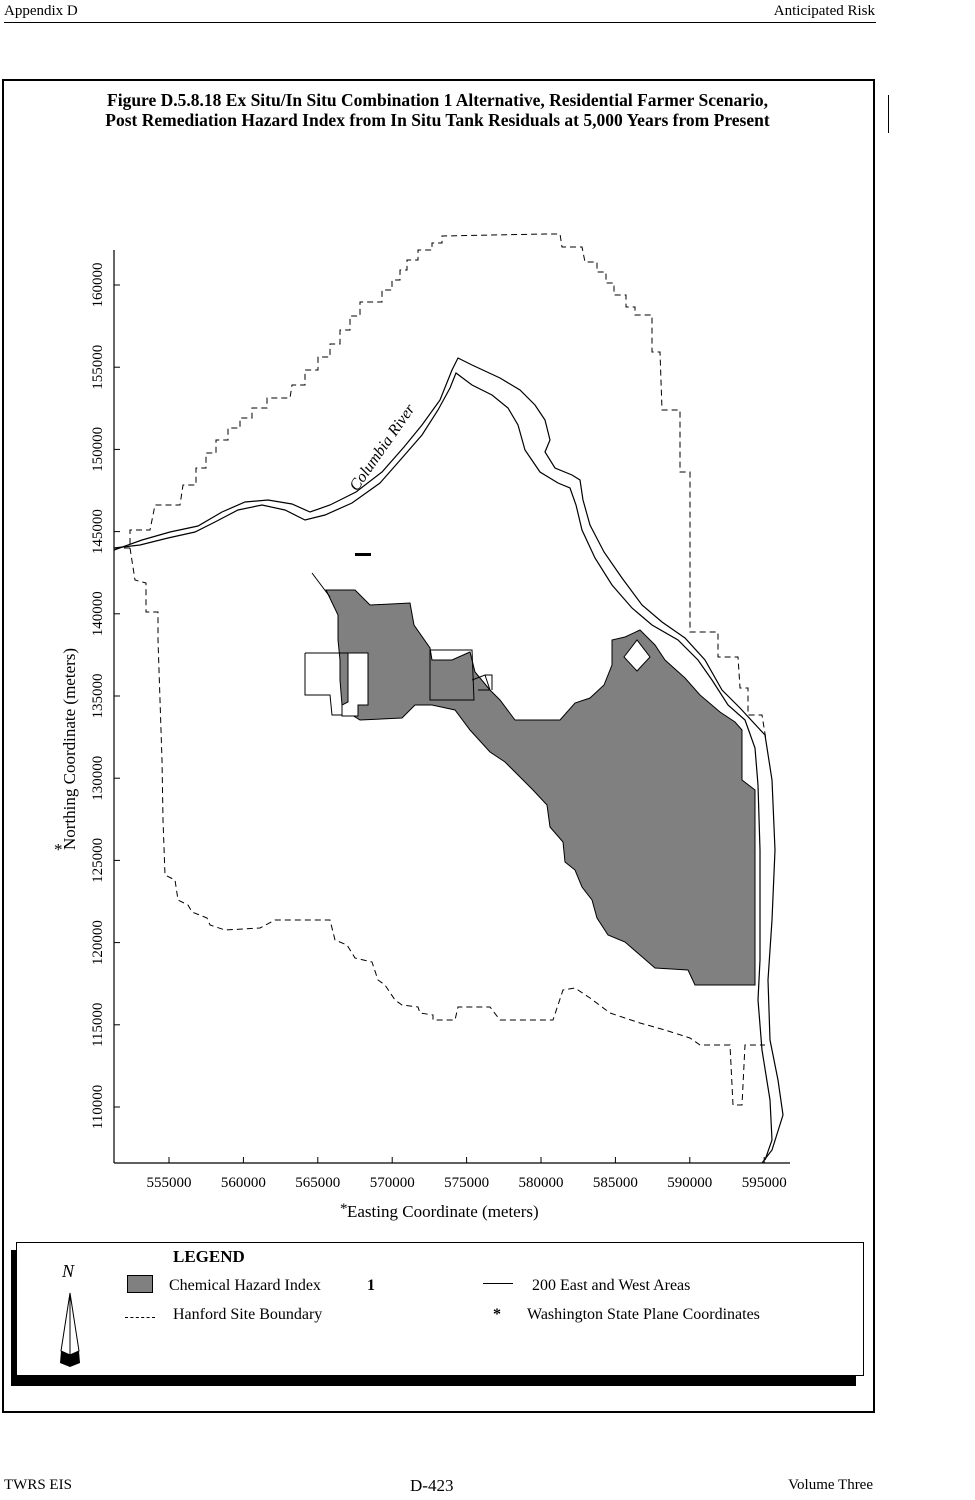  Describe the element at coordinates (98, 942) in the screenshot. I see `y-tick-label: 120000` at that location.